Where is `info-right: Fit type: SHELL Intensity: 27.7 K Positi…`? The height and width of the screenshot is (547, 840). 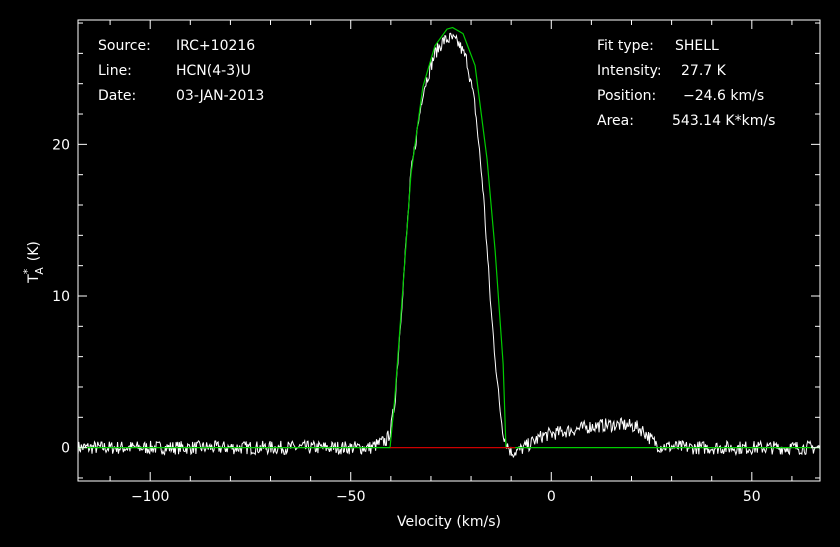 info-right: Fit type: SHELL Intensity: 27.7 K Positi… is located at coordinates (686, 83).